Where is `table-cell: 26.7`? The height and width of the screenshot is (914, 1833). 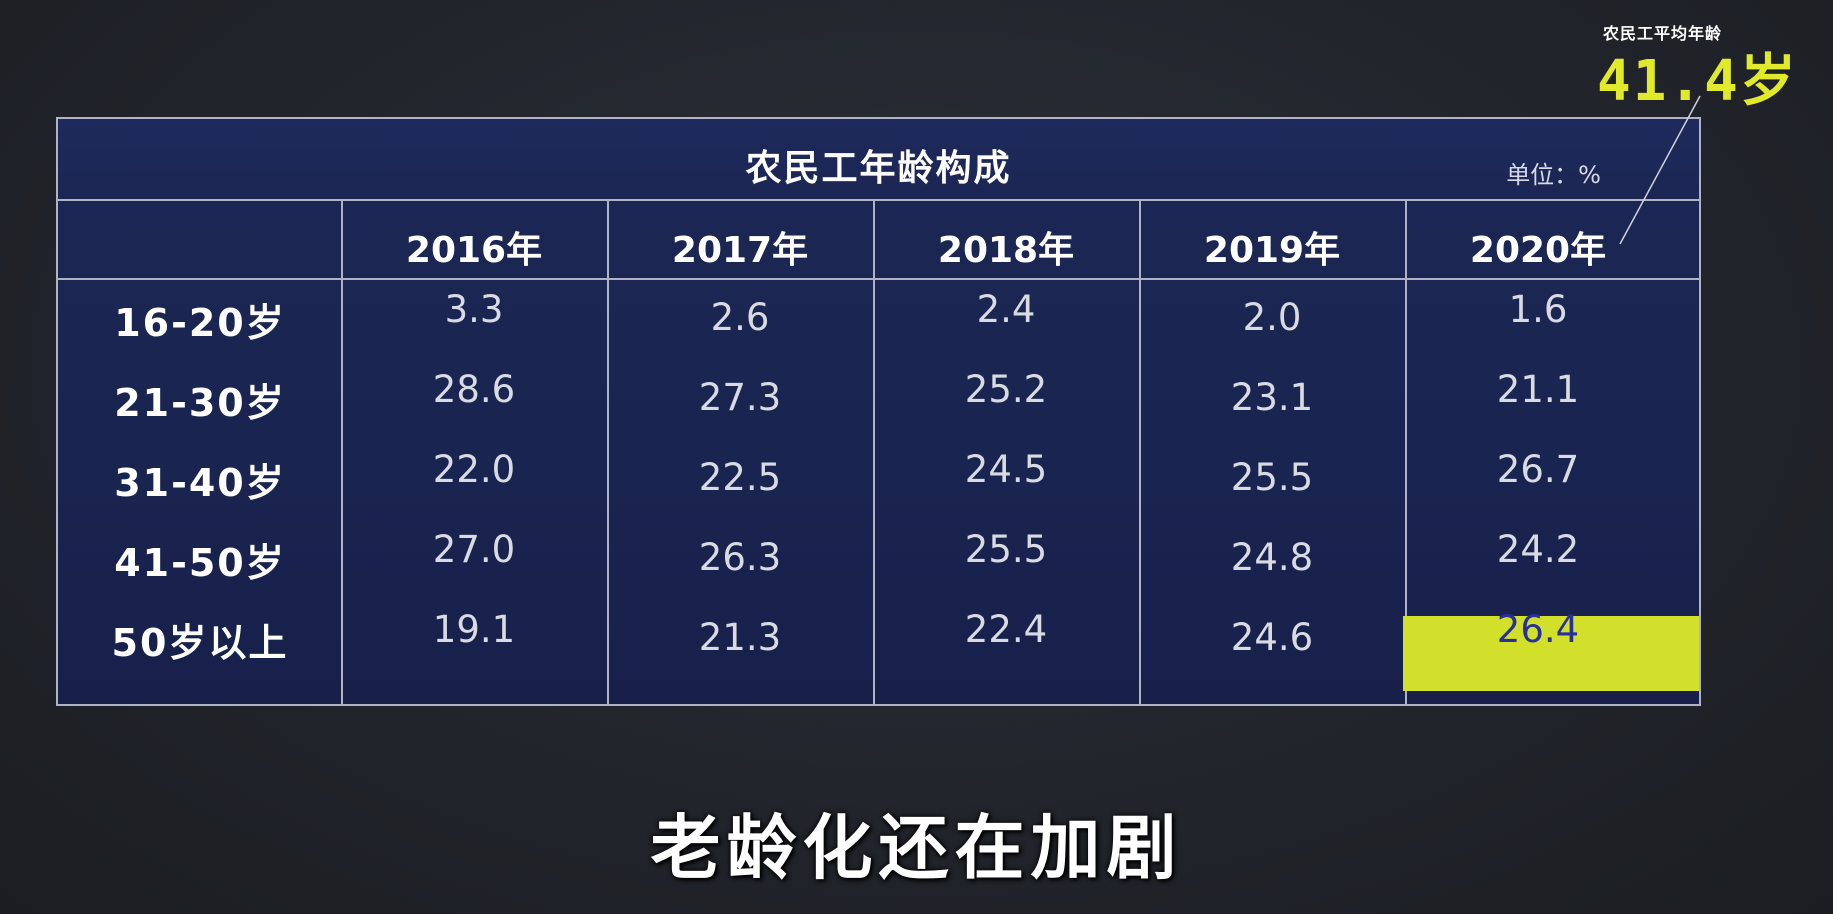 table-cell: 26.7 is located at coordinates (1538, 469).